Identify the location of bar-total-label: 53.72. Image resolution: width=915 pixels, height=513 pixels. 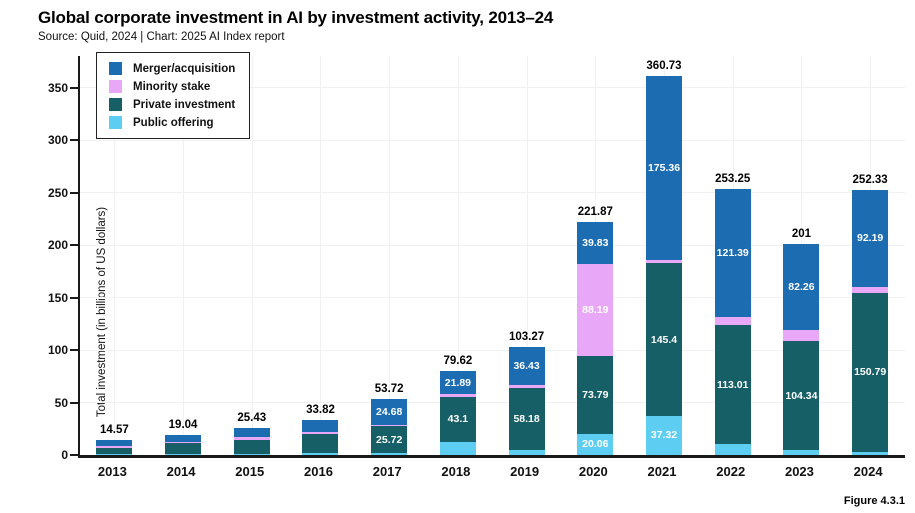
(389, 388).